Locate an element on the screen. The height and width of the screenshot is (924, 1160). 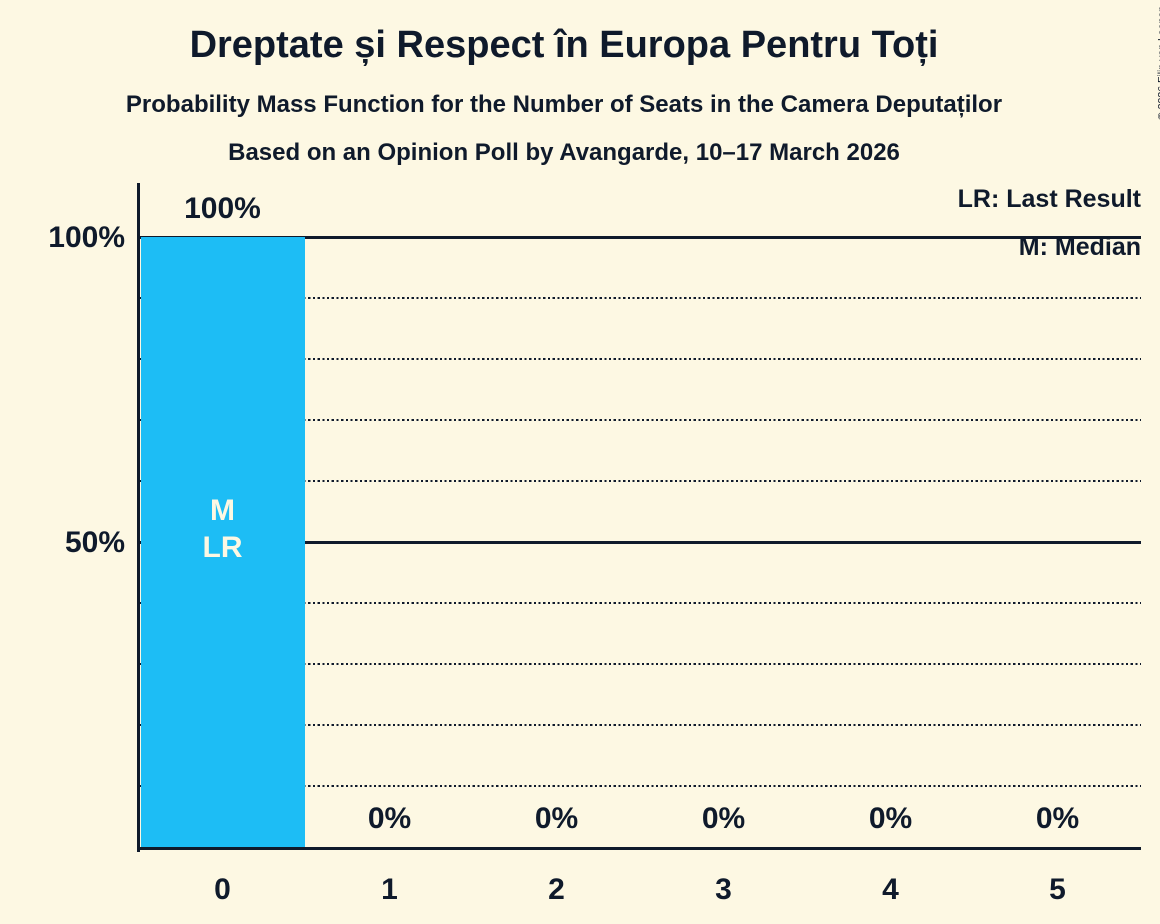
x-axis-line is located at coordinates (639, 848).